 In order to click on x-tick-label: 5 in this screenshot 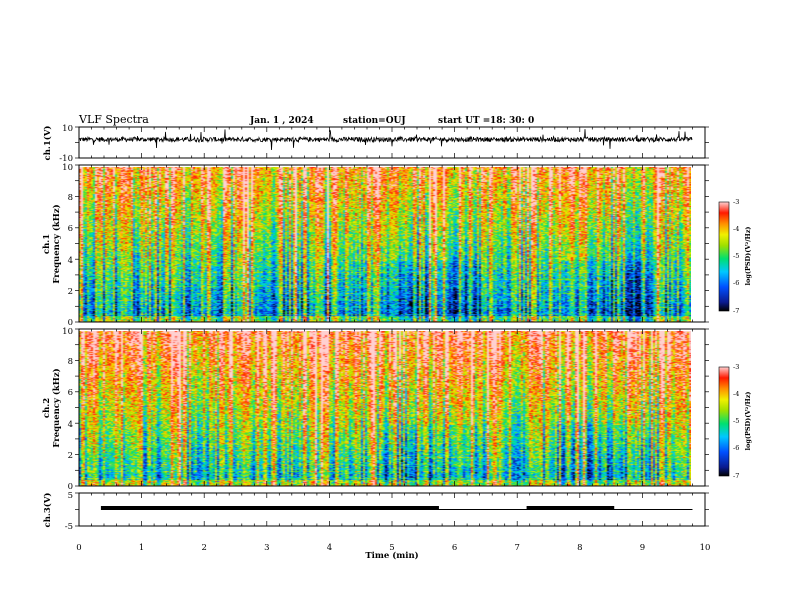, I will do `click(391, 548)`.